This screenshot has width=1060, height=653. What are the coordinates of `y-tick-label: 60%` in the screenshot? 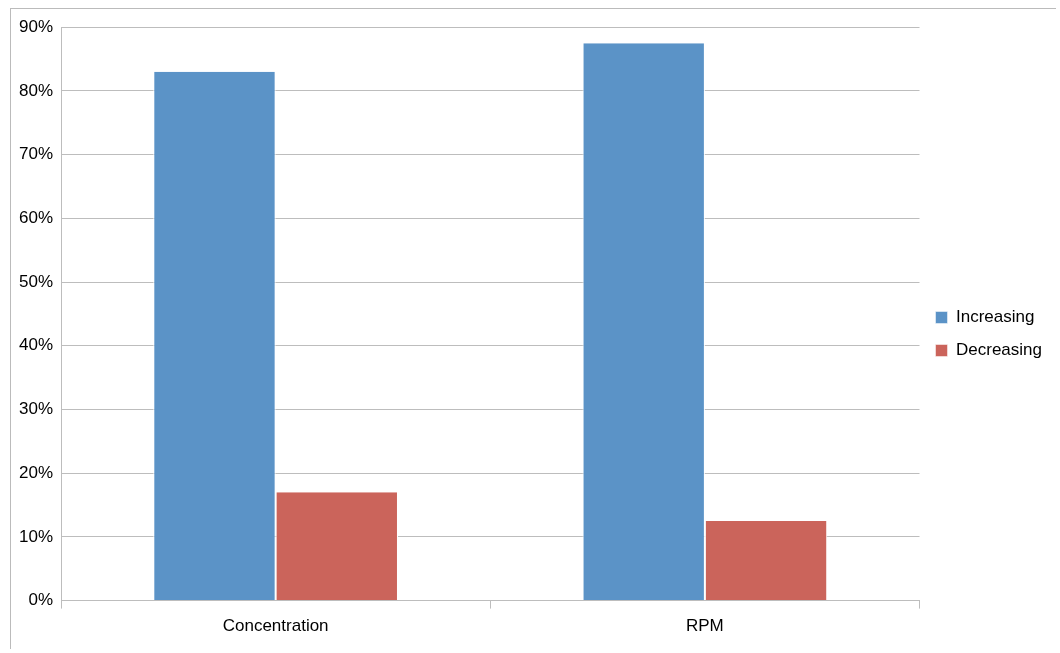 It's located at (36, 218).